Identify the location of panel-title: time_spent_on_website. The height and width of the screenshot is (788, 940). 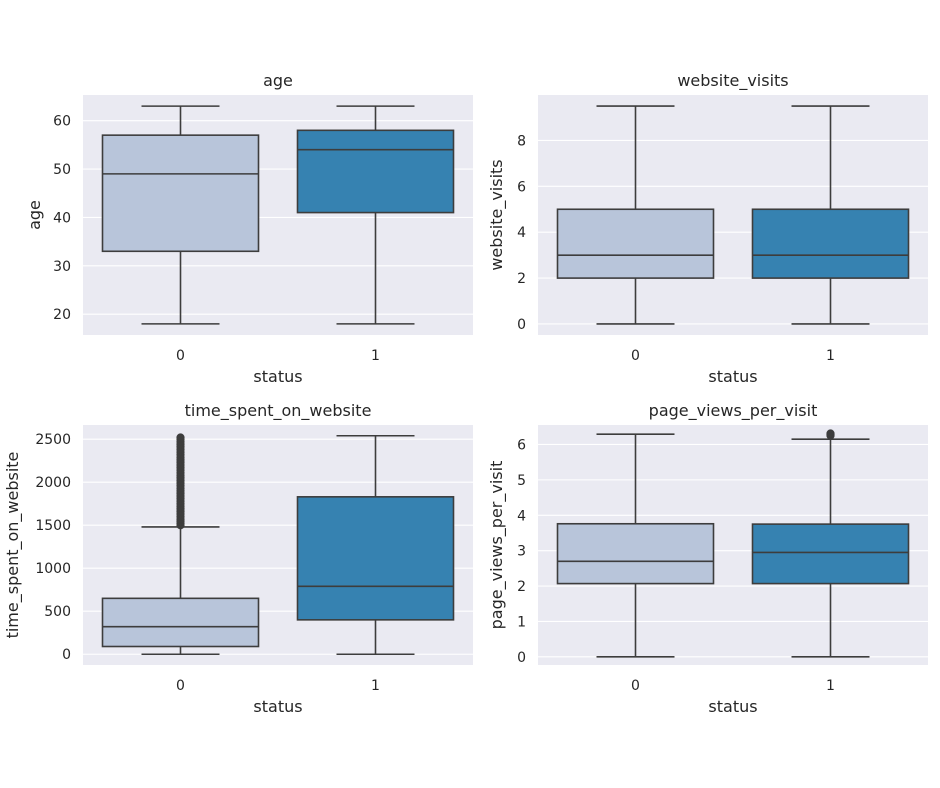
(278, 411).